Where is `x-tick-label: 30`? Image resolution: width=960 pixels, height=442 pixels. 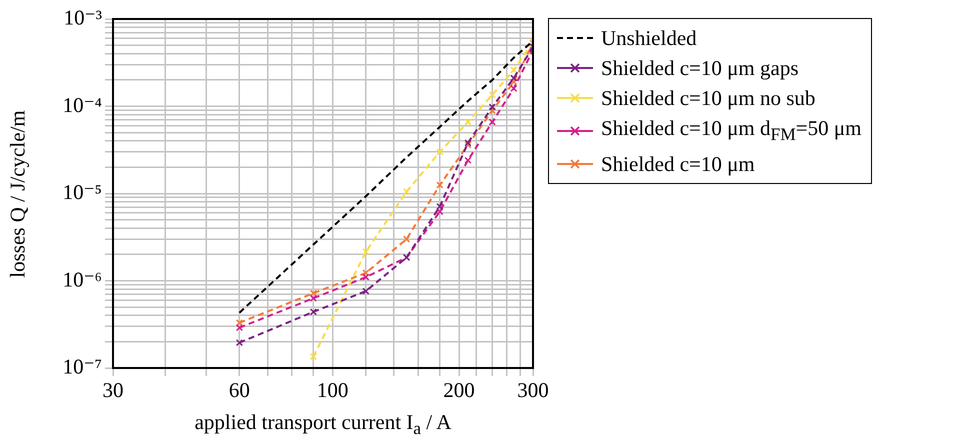 x-tick-label: 30 is located at coordinates (113, 390).